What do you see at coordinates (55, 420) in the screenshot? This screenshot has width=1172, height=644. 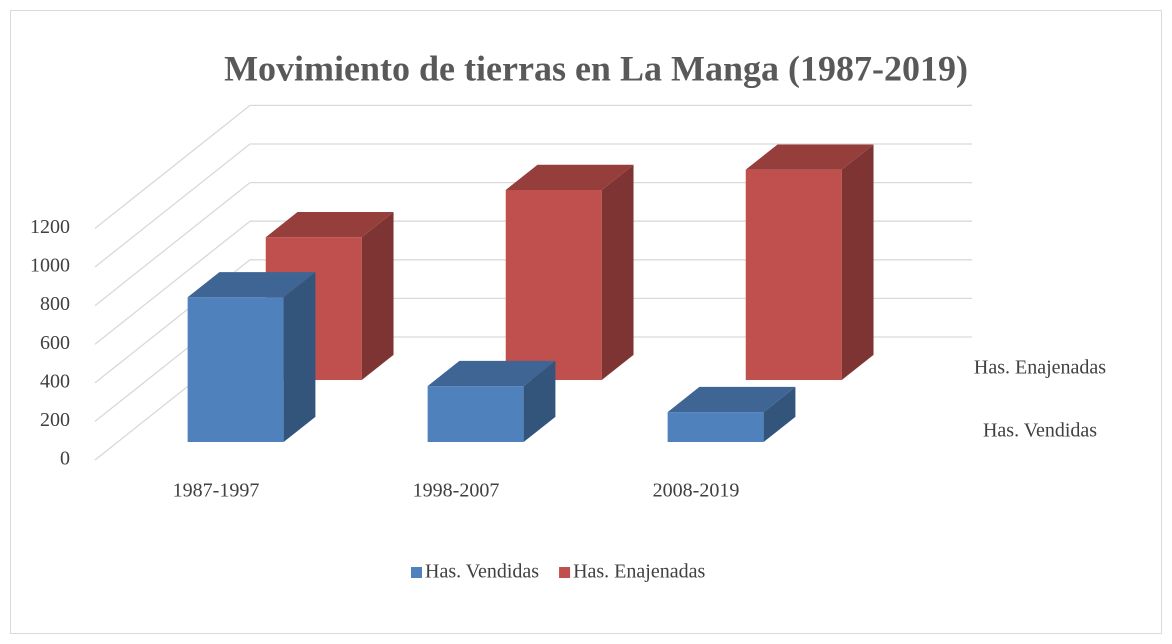 I see `y-tick-label: 200` at bounding box center [55, 420].